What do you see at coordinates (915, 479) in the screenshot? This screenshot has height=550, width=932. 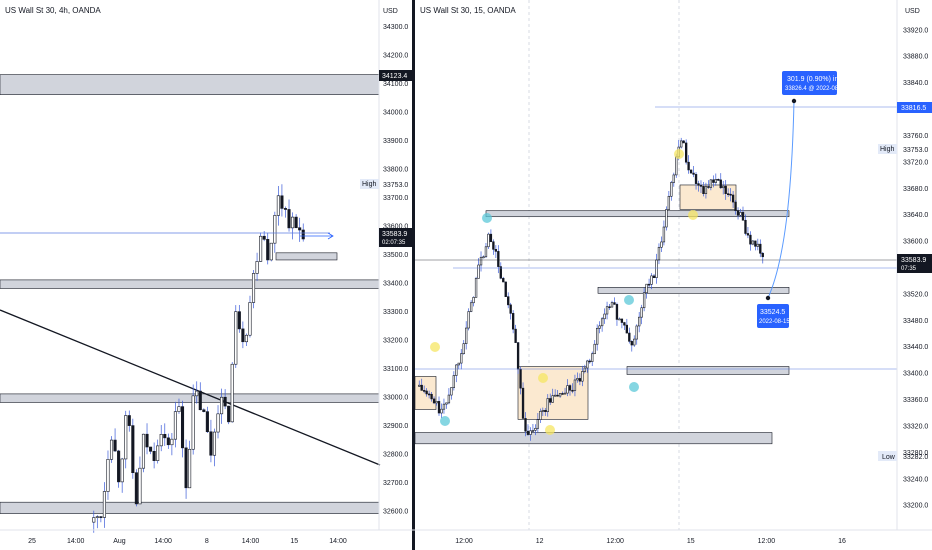 I see `right-y-tick: 33240.0` at bounding box center [915, 479].